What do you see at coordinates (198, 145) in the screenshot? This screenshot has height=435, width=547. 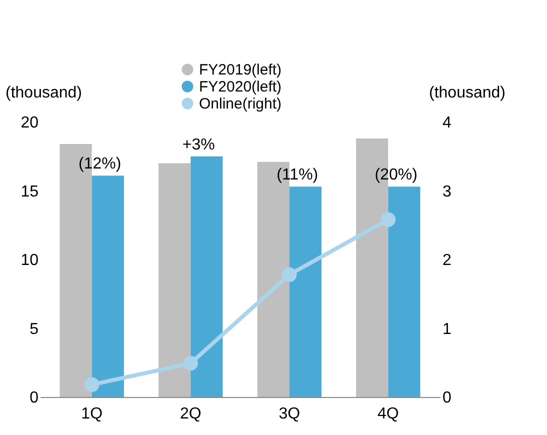 I see `annotation: +3%` at bounding box center [198, 145].